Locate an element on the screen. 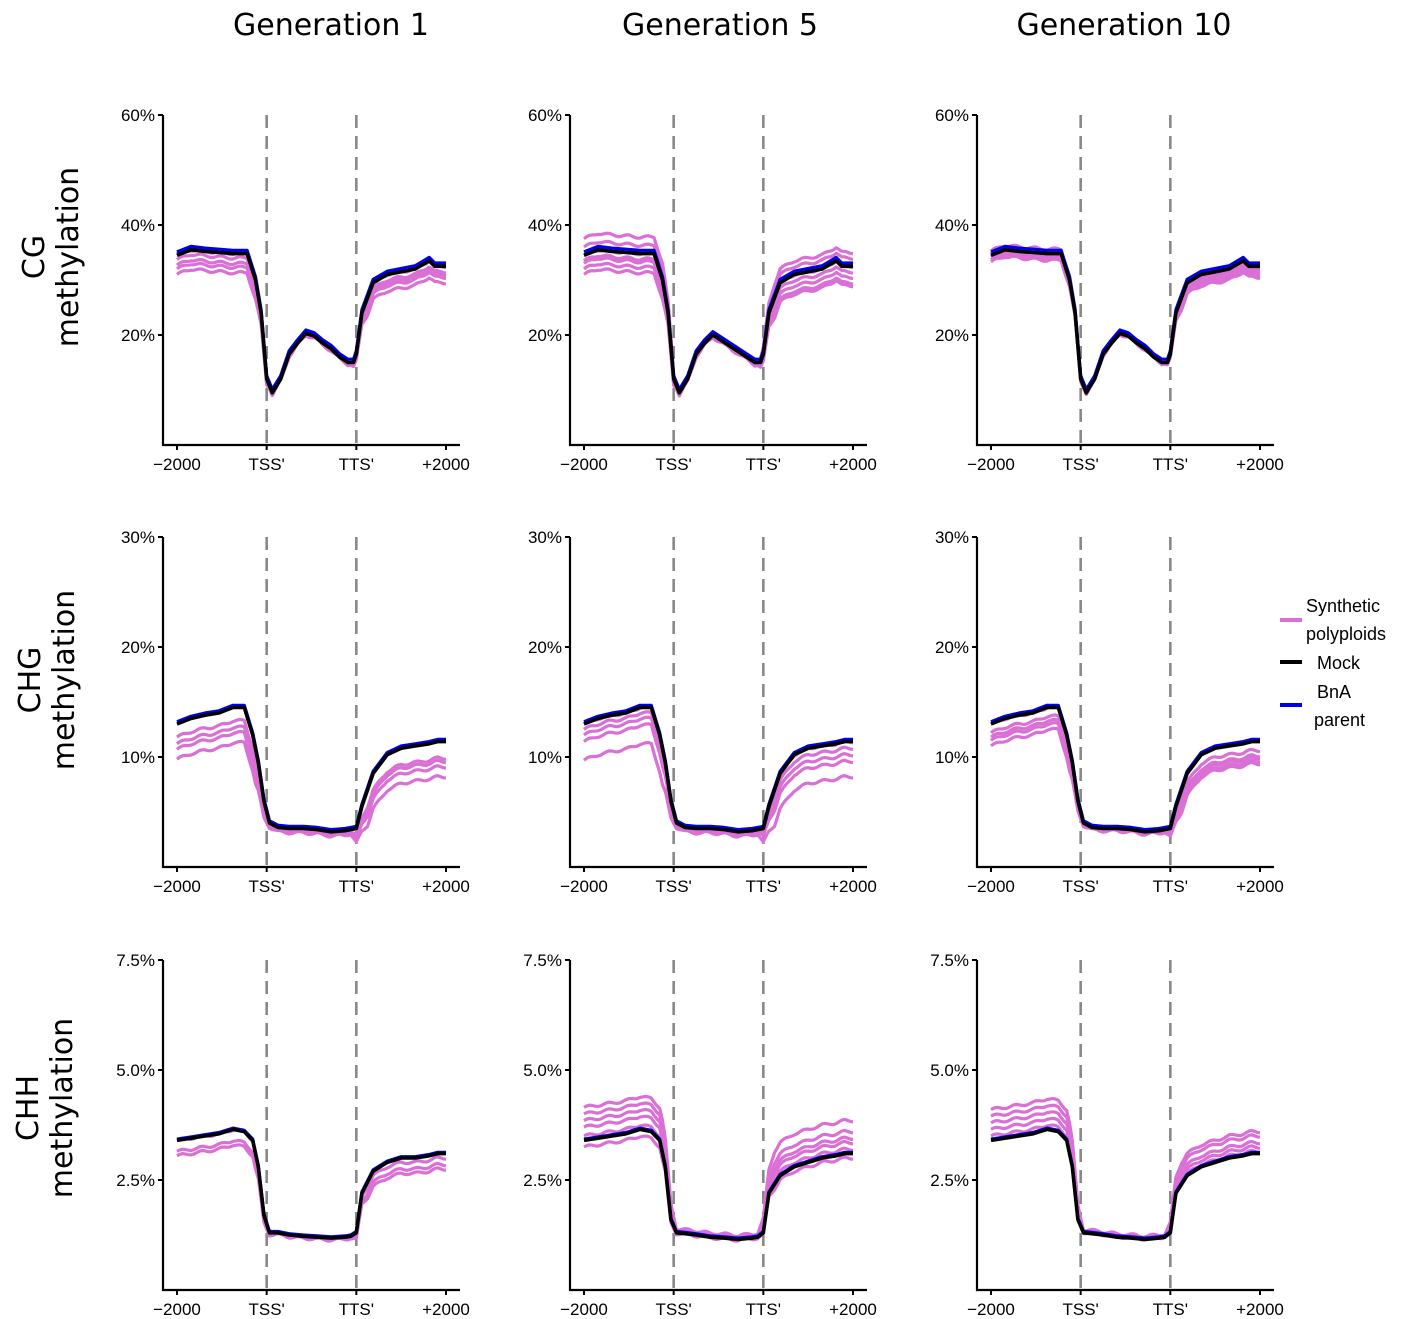 The image size is (1402, 1319). panel-2-3: 10% 20% 30% −2000 TSS' TTS' +2000 is located at coordinates (1109, 712).